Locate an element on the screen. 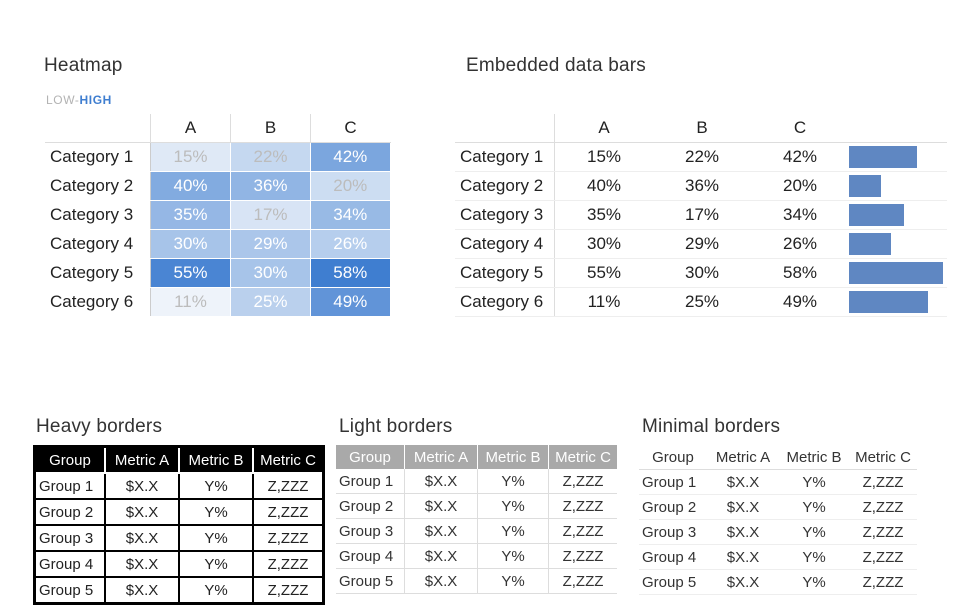  databars-column-header: A is located at coordinates (603, 128).